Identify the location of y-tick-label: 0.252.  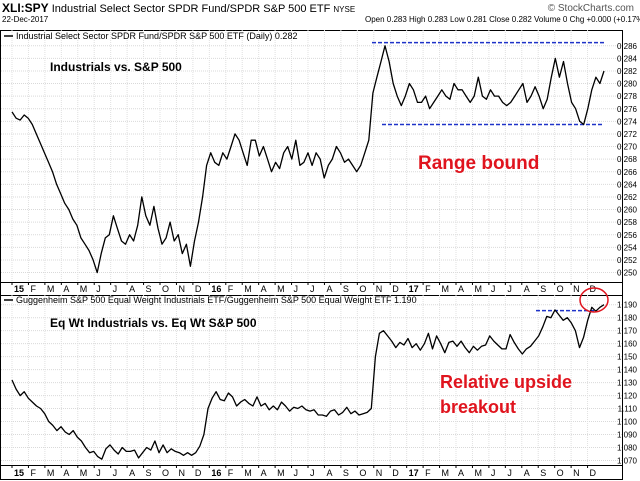
(627, 260).